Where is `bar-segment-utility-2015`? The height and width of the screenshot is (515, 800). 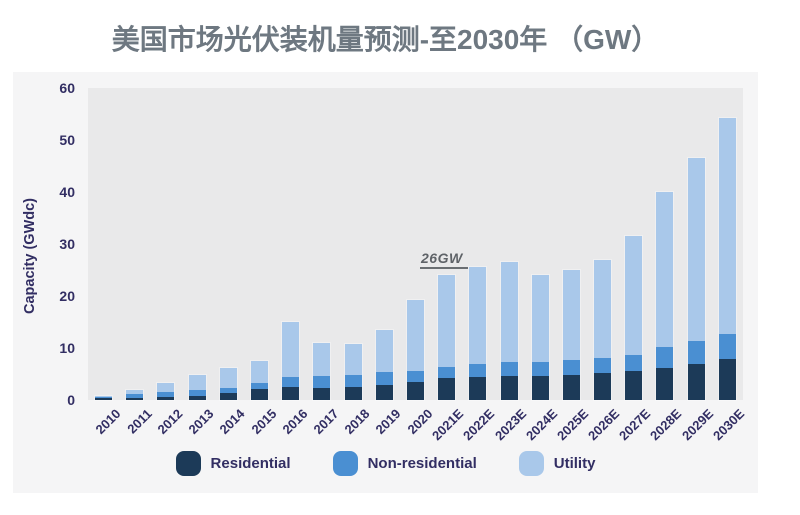
bar-segment-utility-2015 is located at coordinates (260, 372).